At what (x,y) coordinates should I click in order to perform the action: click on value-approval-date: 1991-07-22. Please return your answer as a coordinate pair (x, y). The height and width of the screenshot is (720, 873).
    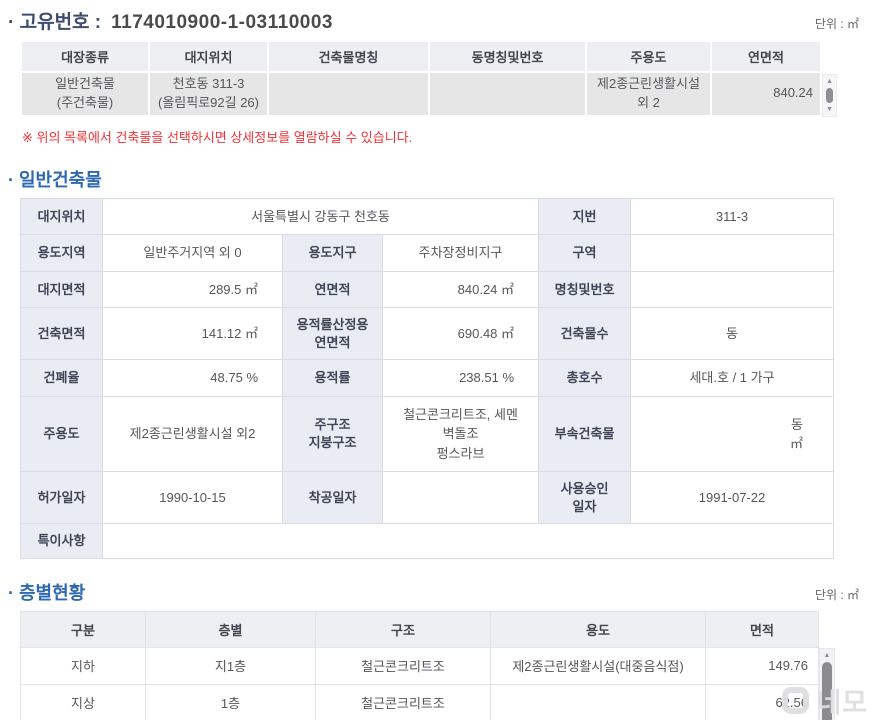
    Looking at the image, I should click on (732, 498).